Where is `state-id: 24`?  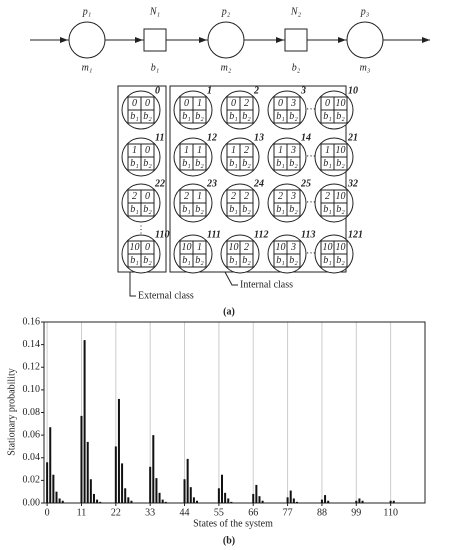 state-id: 24 is located at coordinates (258, 183).